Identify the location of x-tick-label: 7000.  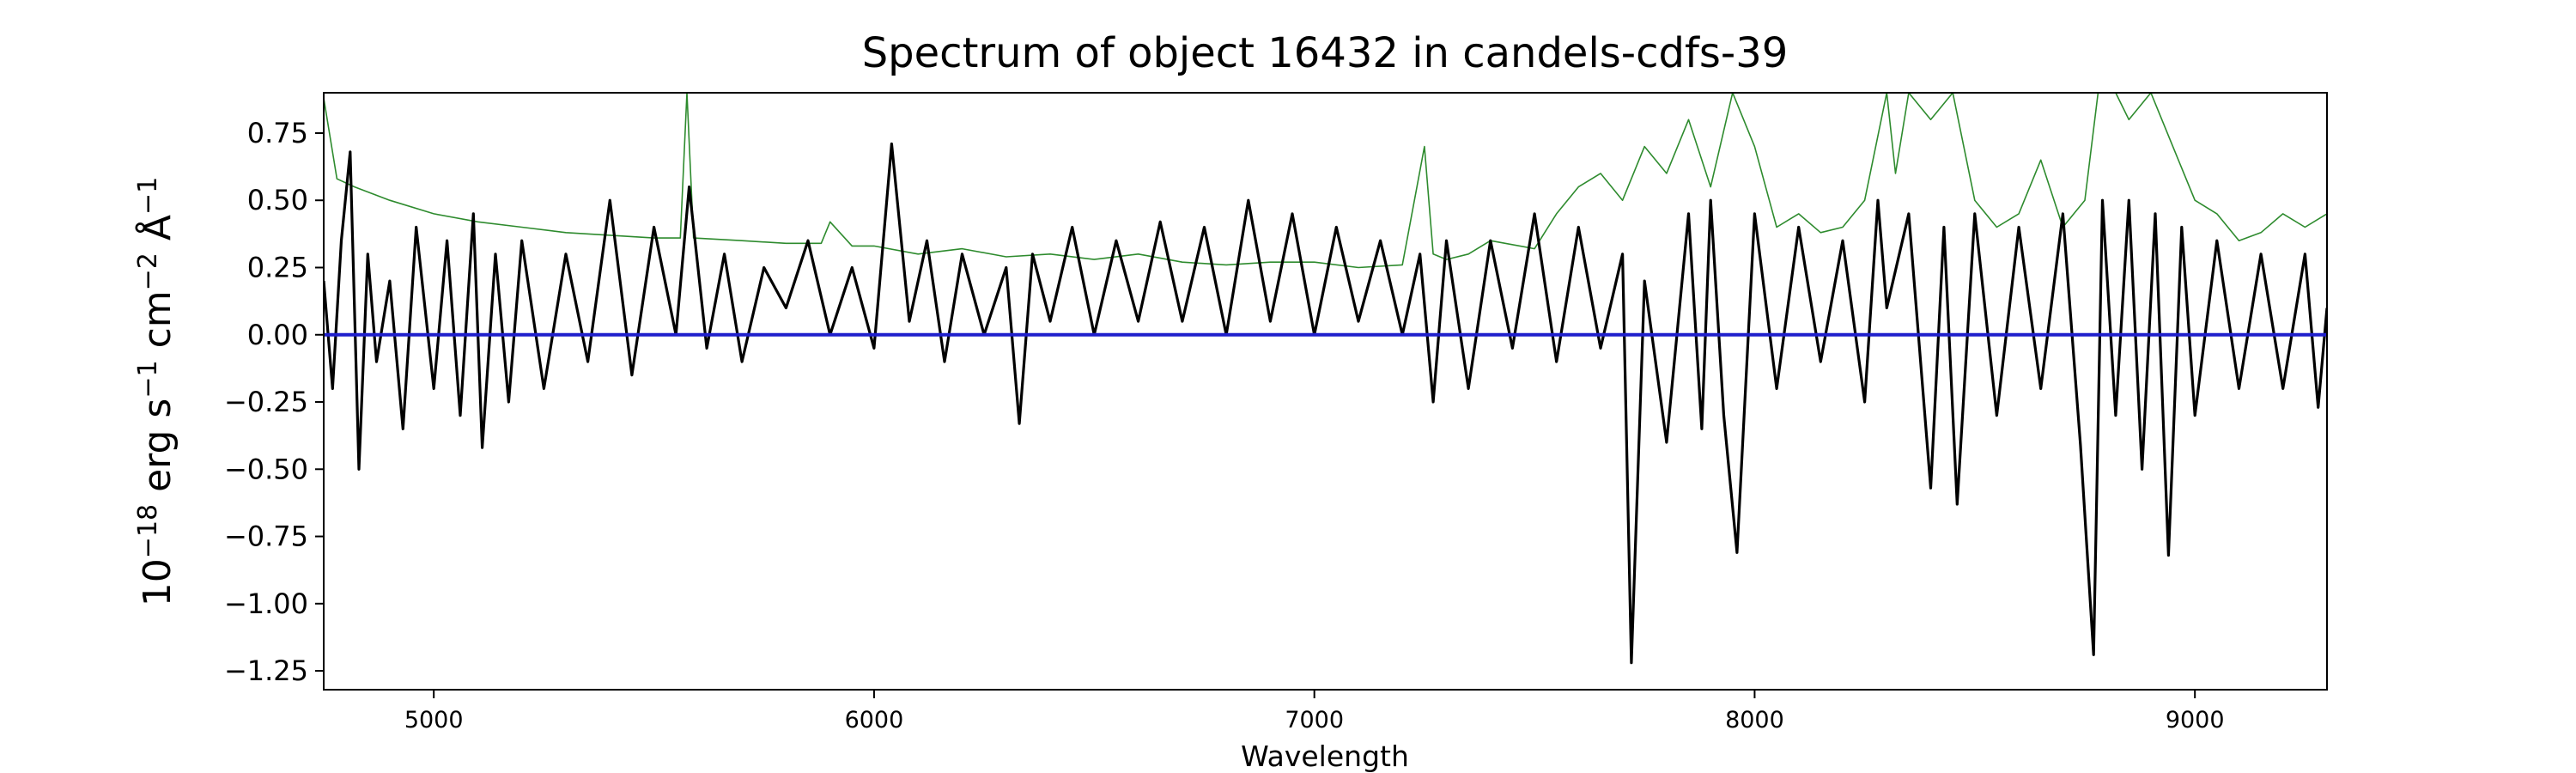
(1314, 720).